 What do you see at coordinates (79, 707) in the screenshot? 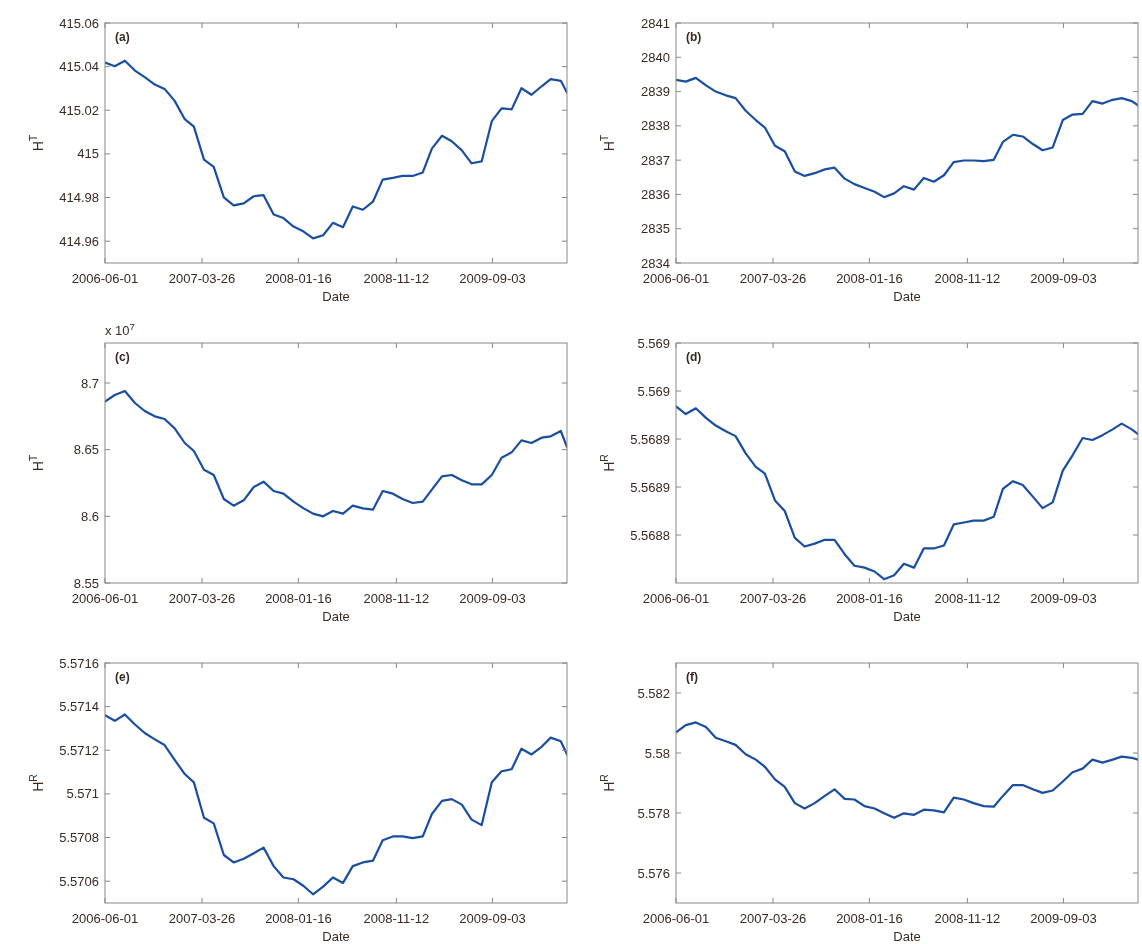
I see `y-tick-label: 5.5714` at bounding box center [79, 707].